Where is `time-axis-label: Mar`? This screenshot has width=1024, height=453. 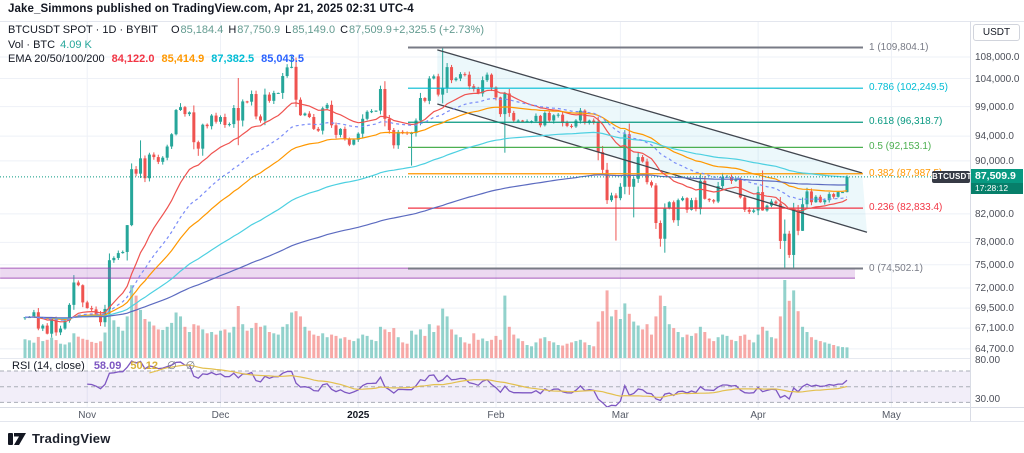
time-axis-label: Mar is located at coordinates (620, 415).